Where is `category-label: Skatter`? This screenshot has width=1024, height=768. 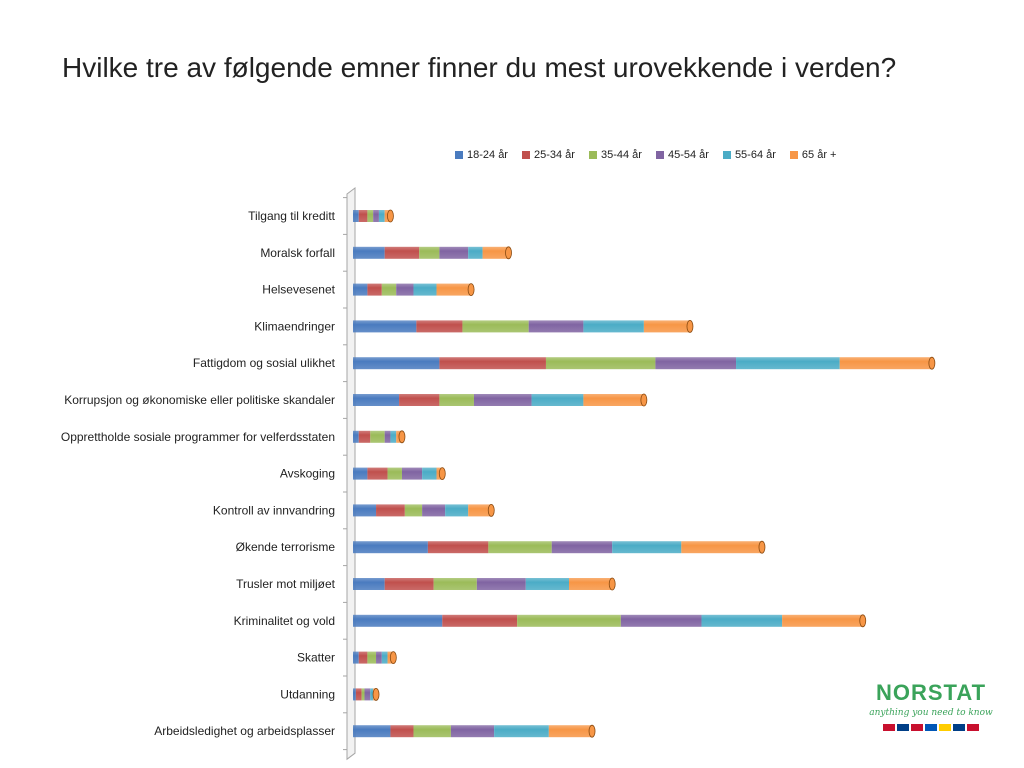
category-label: Skatter is located at coordinates (316, 658).